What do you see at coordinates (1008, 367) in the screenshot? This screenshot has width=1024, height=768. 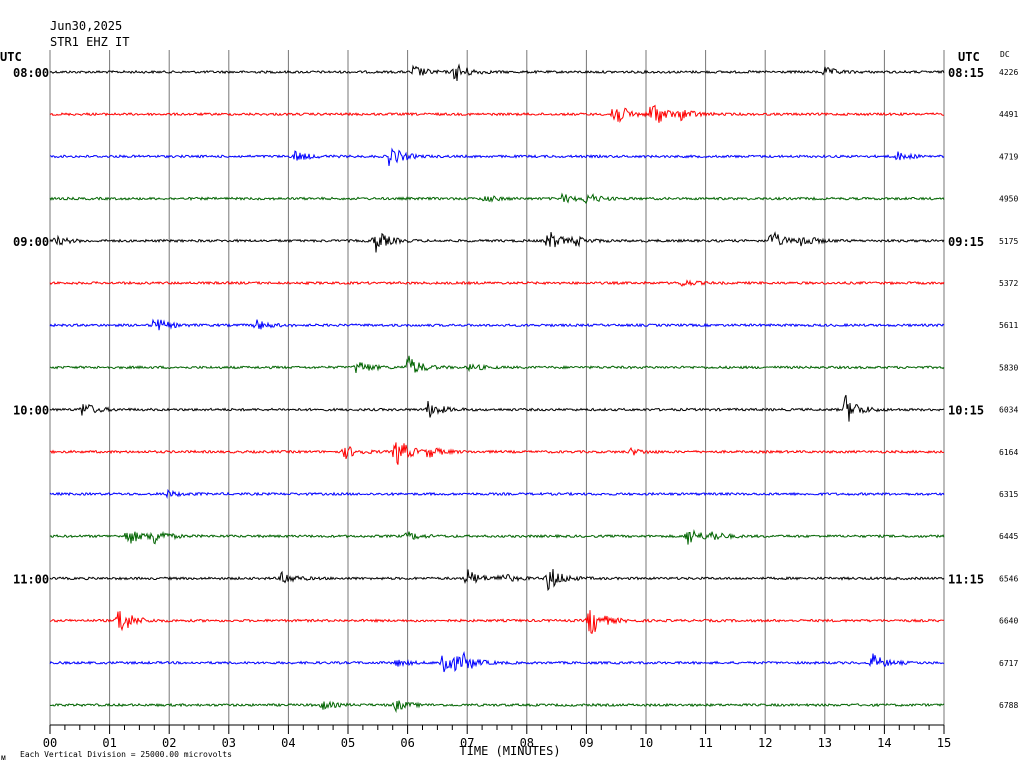 I see `row-dc-value: 5830` at bounding box center [1008, 367].